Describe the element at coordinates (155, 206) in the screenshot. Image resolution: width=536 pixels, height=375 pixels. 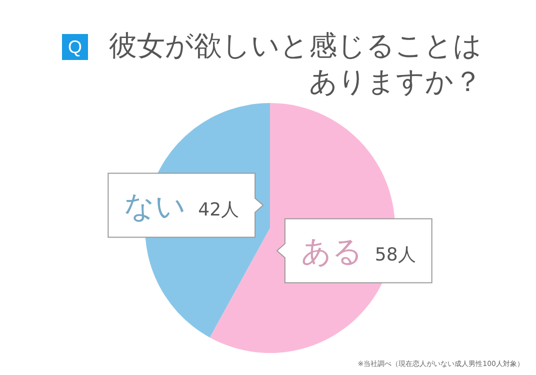
I see `slice-label: ない` at that location.